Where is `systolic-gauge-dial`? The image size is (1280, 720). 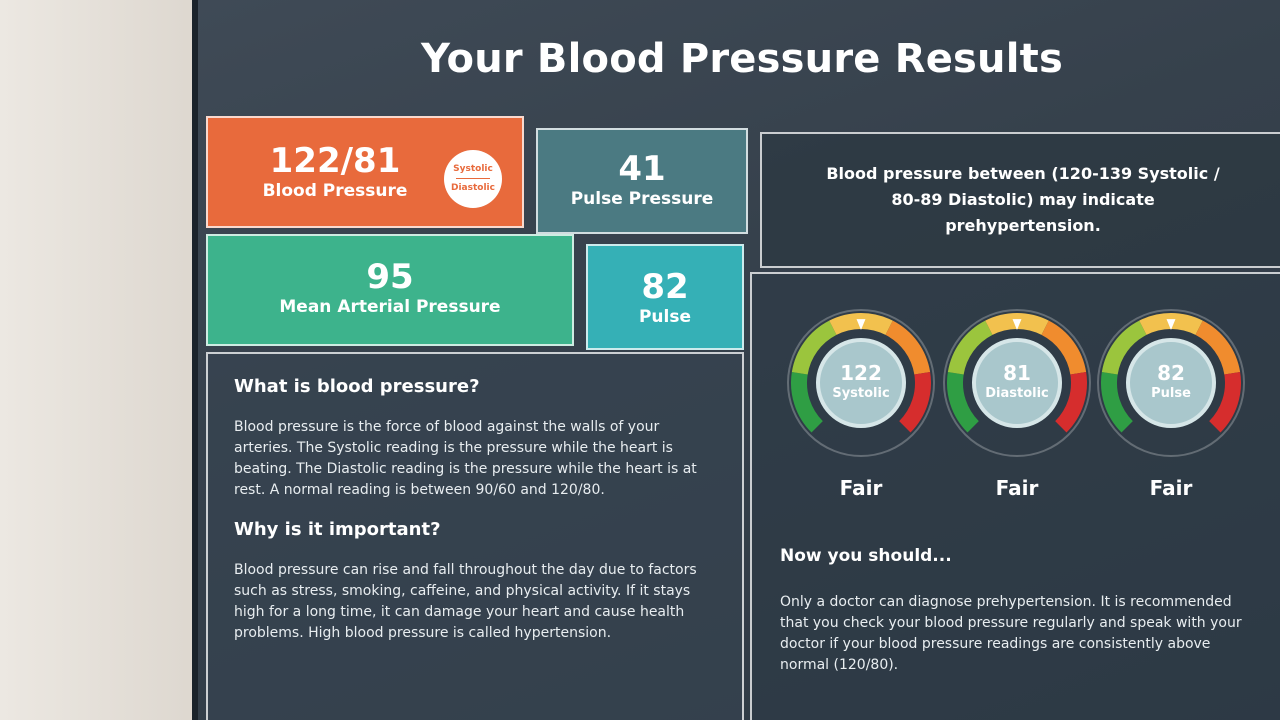
systolic-gauge-dial is located at coordinates (861, 383).